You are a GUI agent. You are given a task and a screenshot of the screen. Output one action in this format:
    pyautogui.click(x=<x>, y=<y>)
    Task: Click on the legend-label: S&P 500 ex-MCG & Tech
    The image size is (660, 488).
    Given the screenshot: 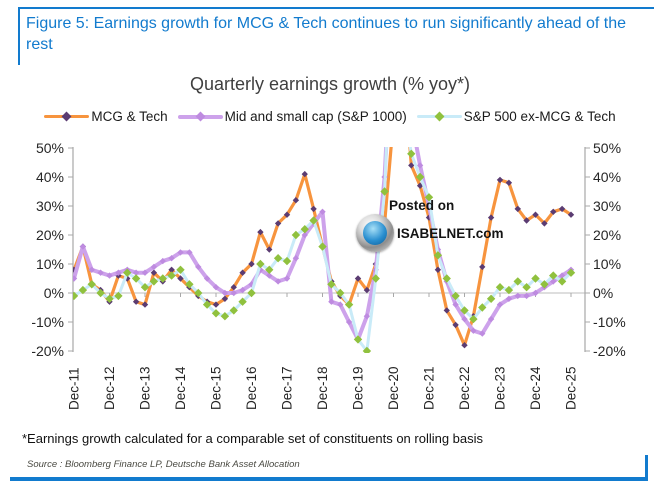 What is the action you would take?
    pyautogui.click(x=539, y=116)
    